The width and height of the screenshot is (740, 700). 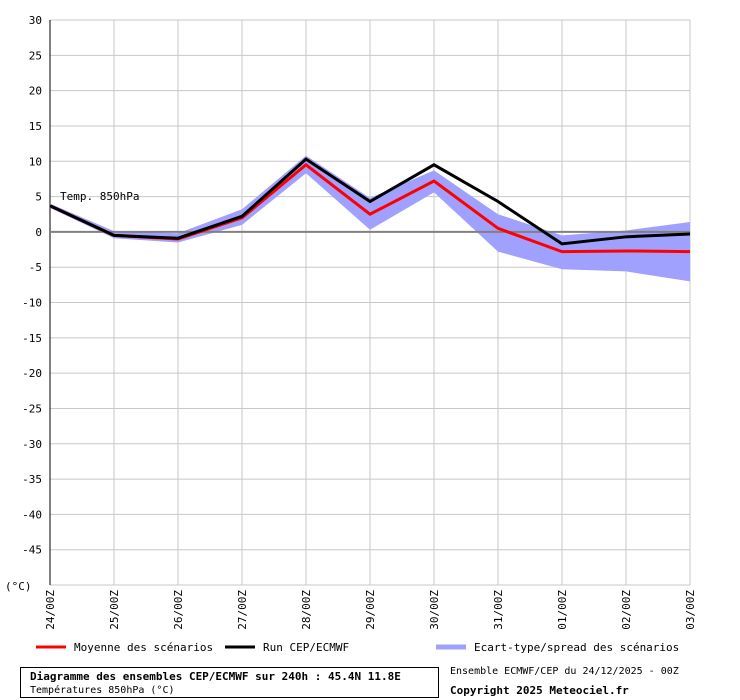 What do you see at coordinates (626, 610) in the screenshot?
I see `x-tick-label: 02/00Z` at bounding box center [626, 610].